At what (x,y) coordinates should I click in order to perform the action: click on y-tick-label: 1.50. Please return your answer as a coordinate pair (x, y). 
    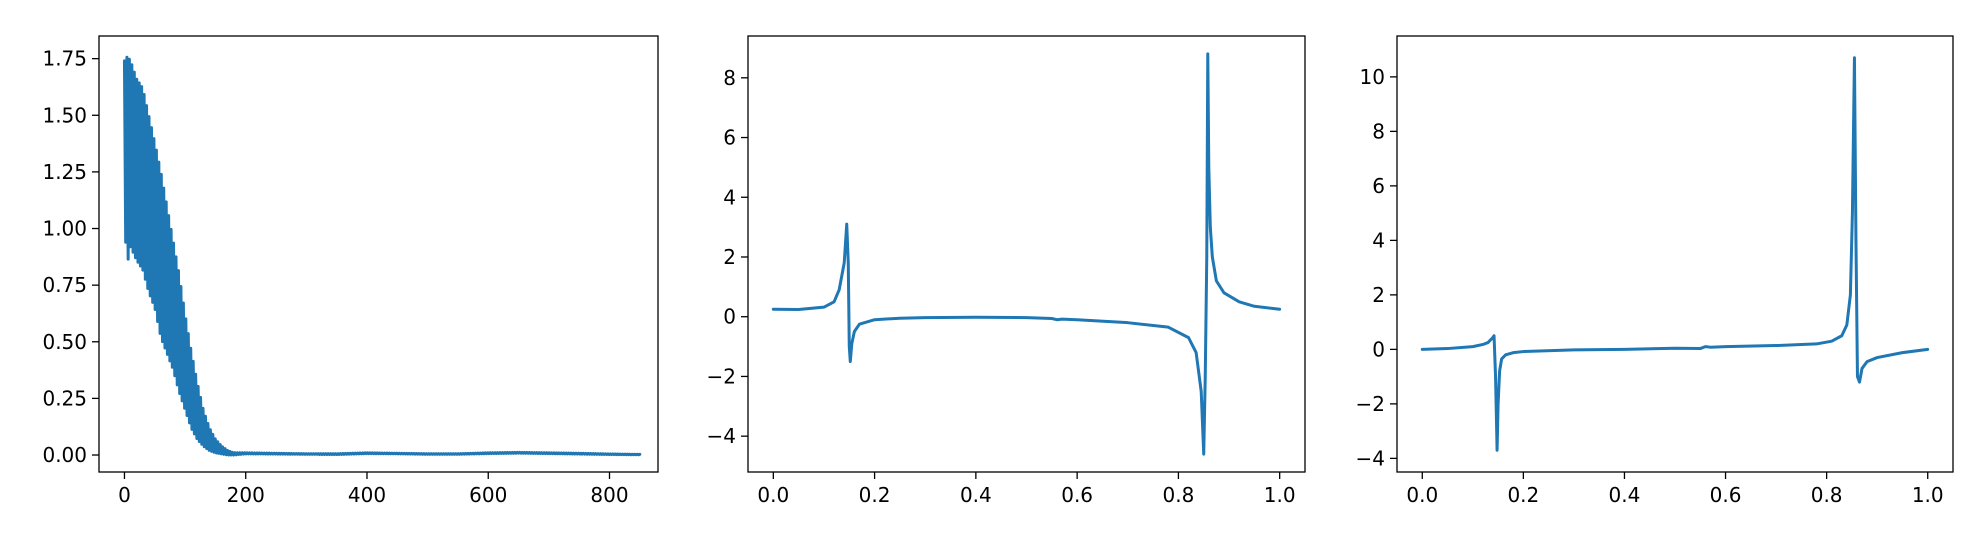
    Looking at the image, I should click on (64, 115).